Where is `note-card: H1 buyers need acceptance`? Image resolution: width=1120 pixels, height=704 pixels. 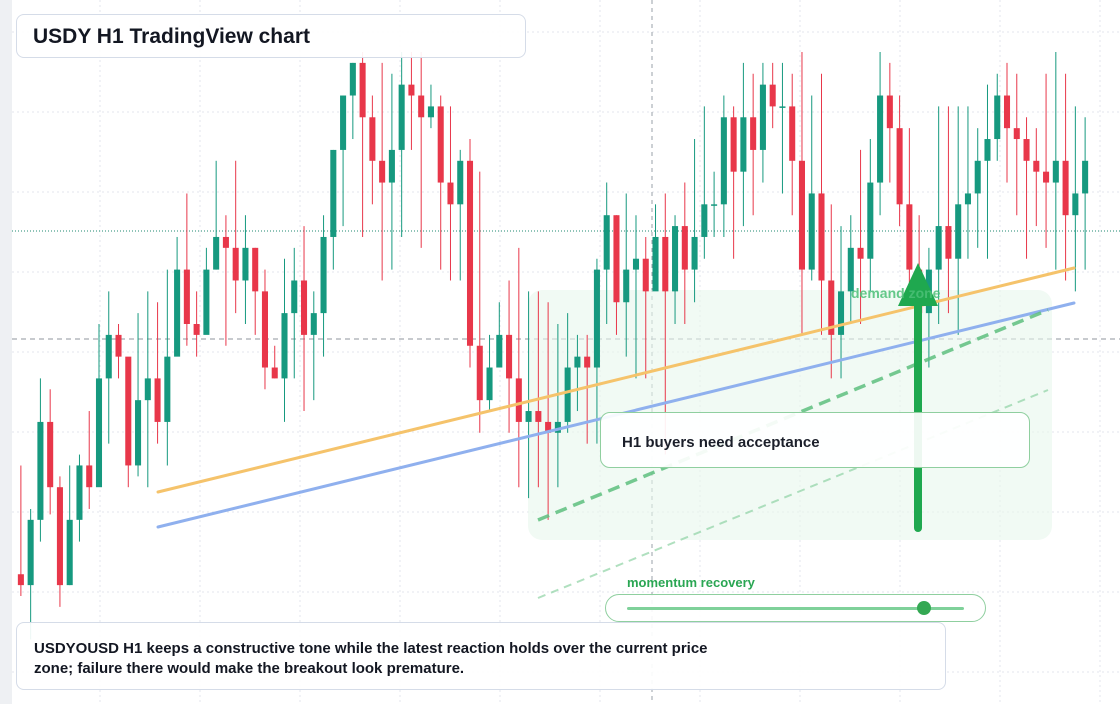
note-card: H1 buyers need acceptance is located at coordinates (815, 440).